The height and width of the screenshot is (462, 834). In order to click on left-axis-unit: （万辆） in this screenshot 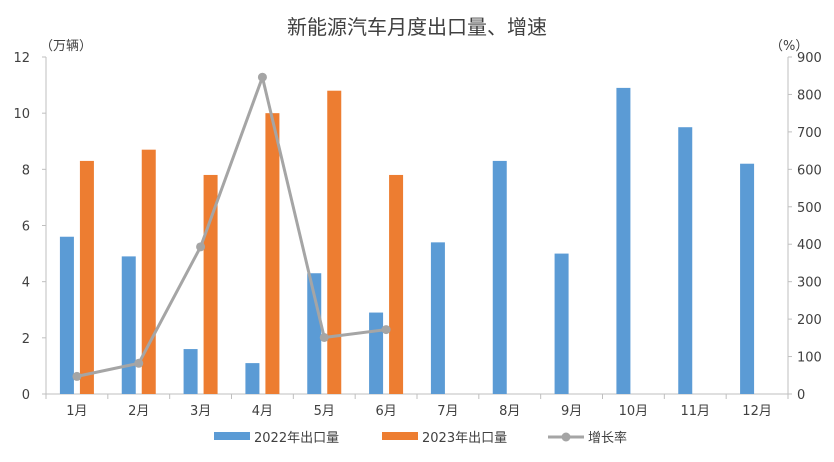, I will do `click(66, 46)`.